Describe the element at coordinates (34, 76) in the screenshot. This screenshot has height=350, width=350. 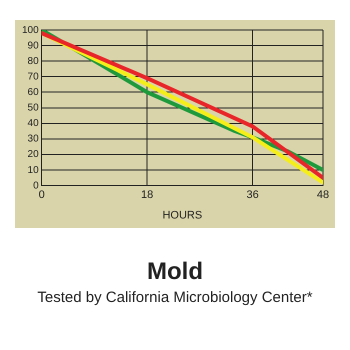
I see `y-tick-label: 70` at that location.